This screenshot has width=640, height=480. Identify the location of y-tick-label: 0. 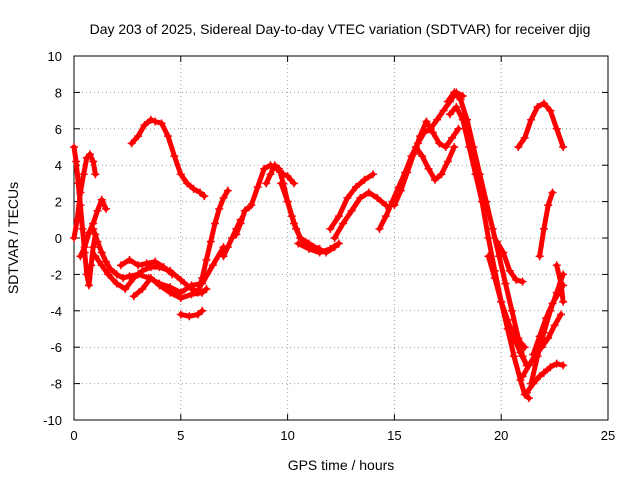
(58, 238).